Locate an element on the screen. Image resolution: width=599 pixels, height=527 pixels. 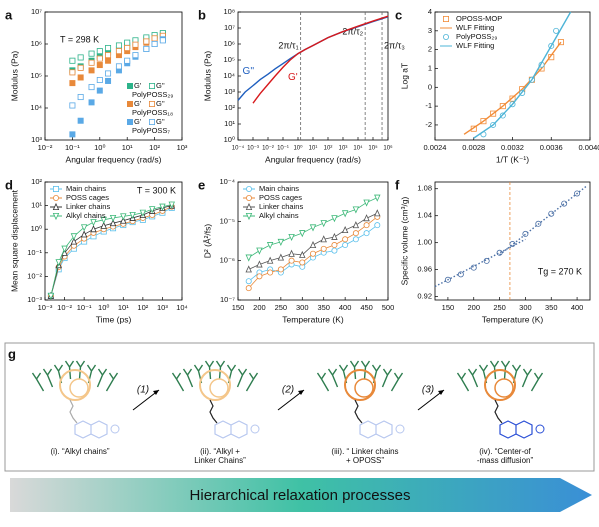
step-arrow is located at coordinates (291, 400).